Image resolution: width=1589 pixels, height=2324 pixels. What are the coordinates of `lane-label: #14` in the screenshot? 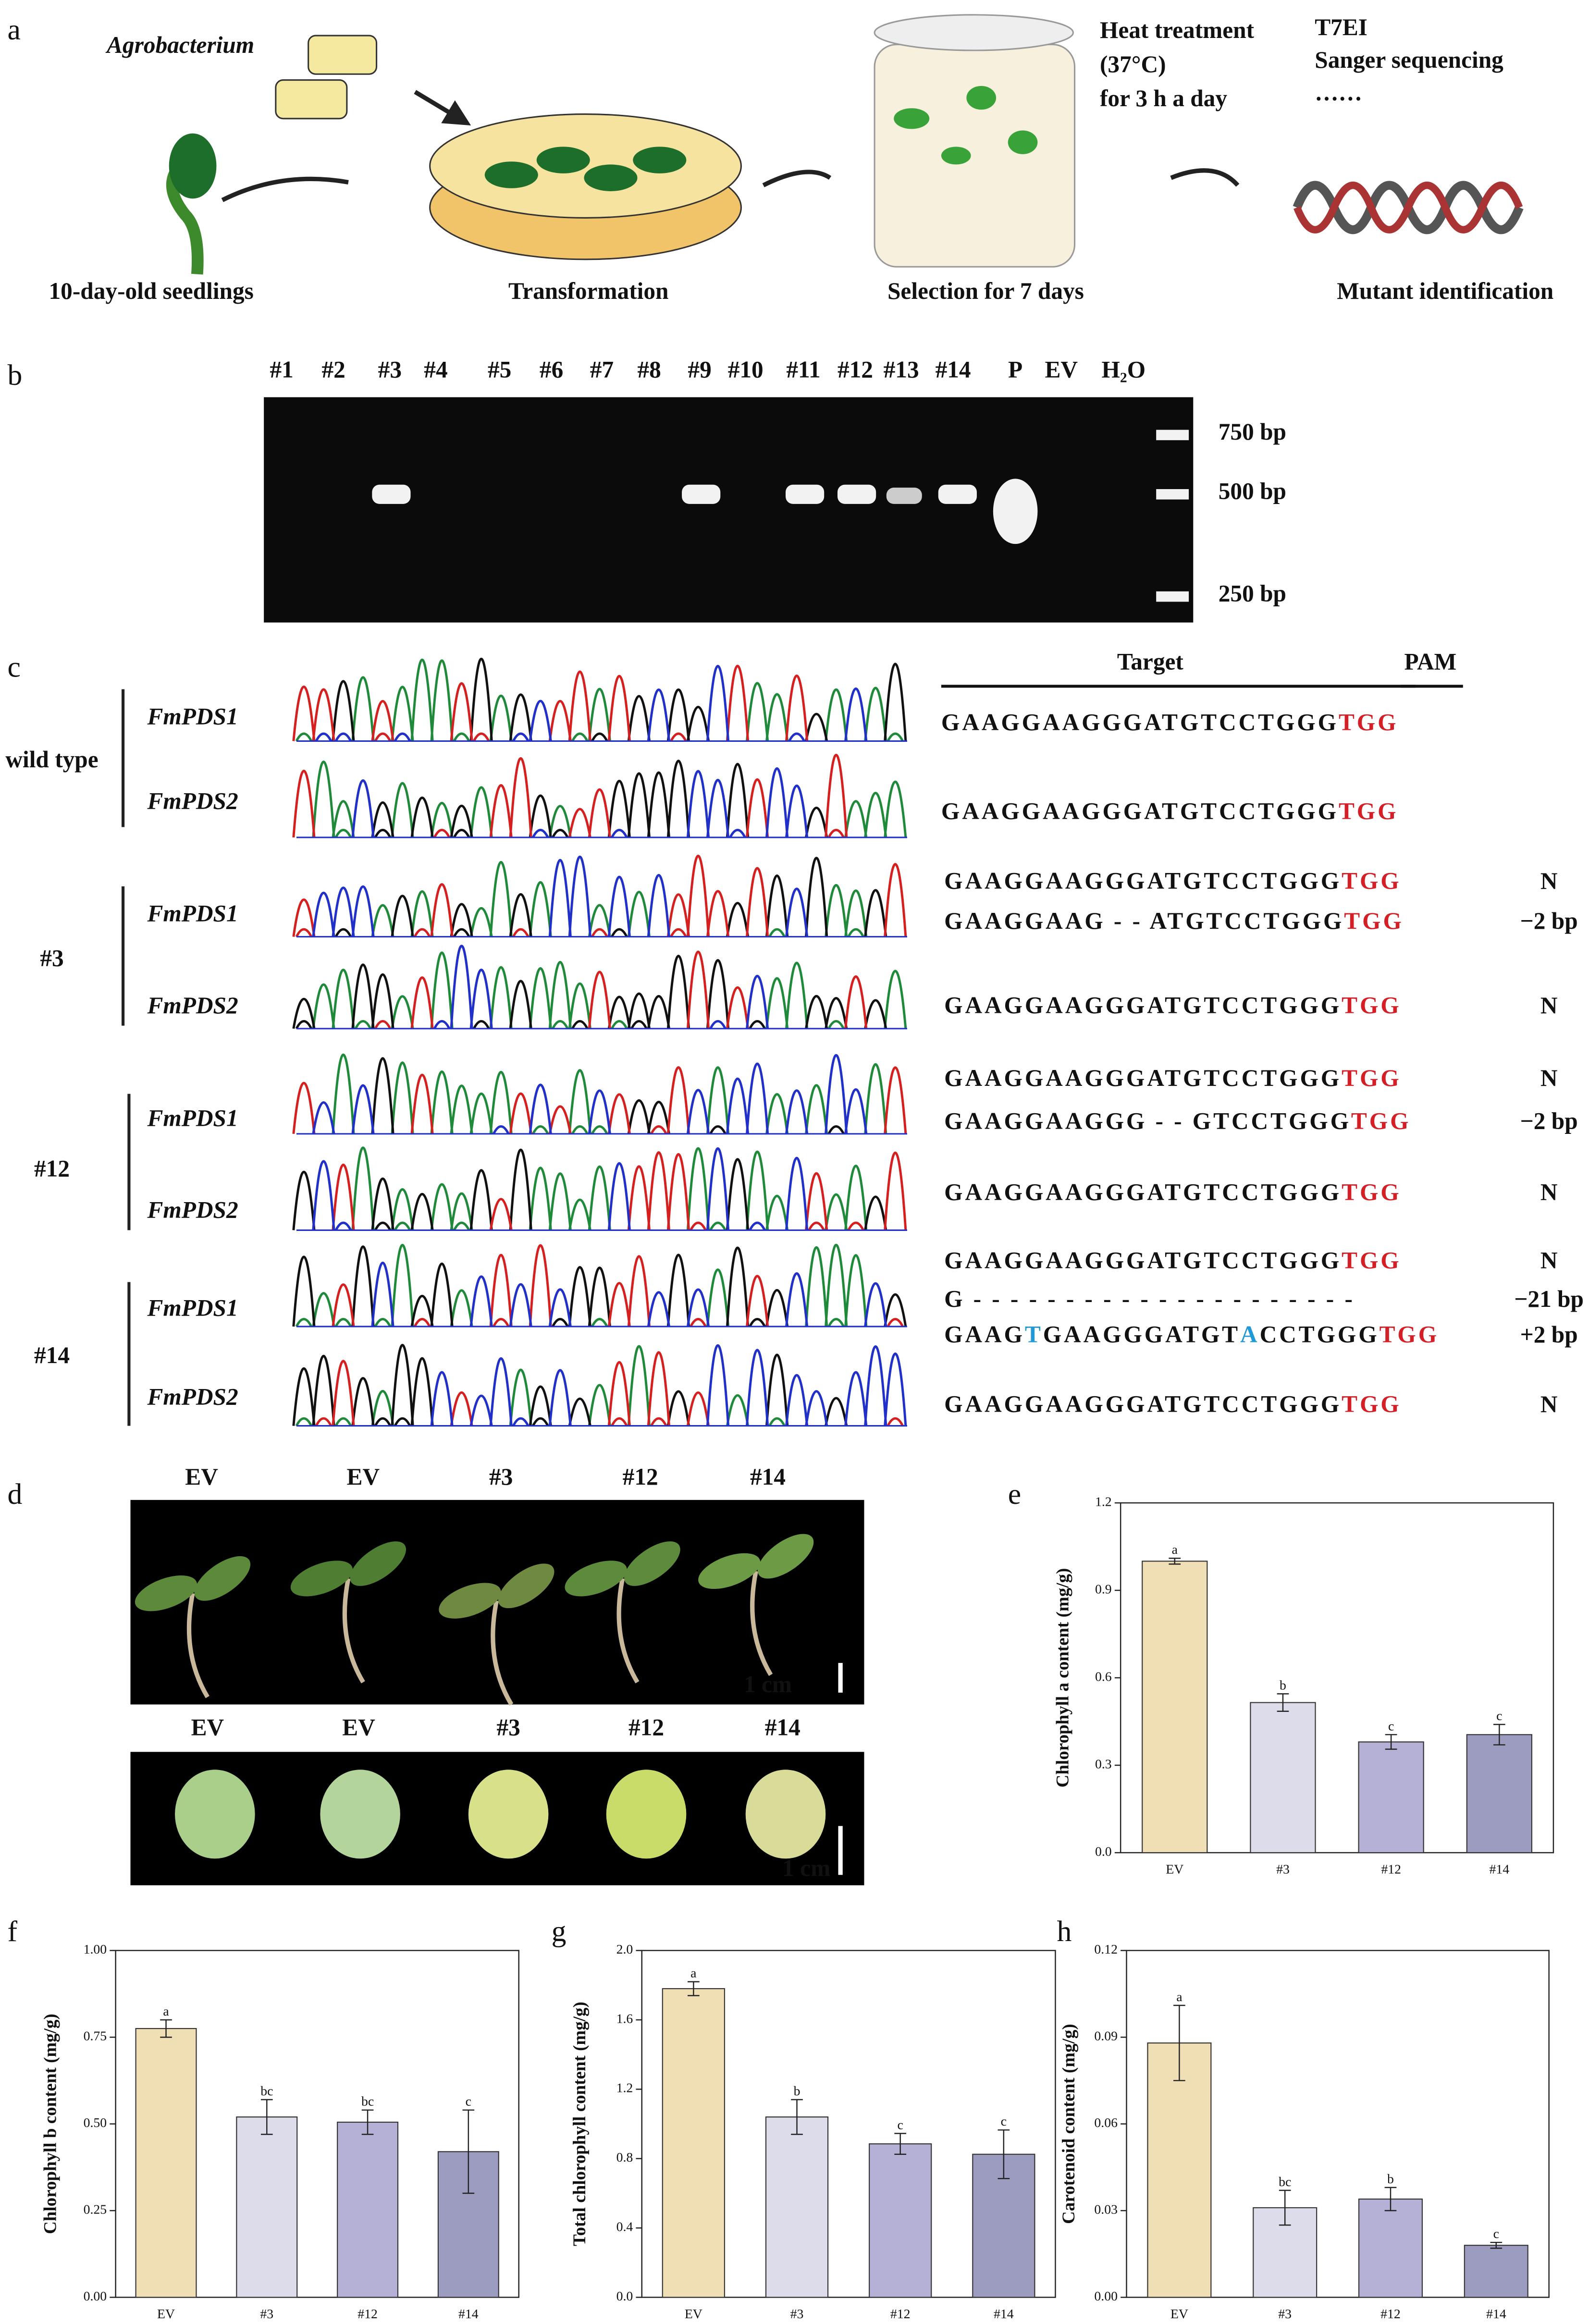 It's located at (953, 370).